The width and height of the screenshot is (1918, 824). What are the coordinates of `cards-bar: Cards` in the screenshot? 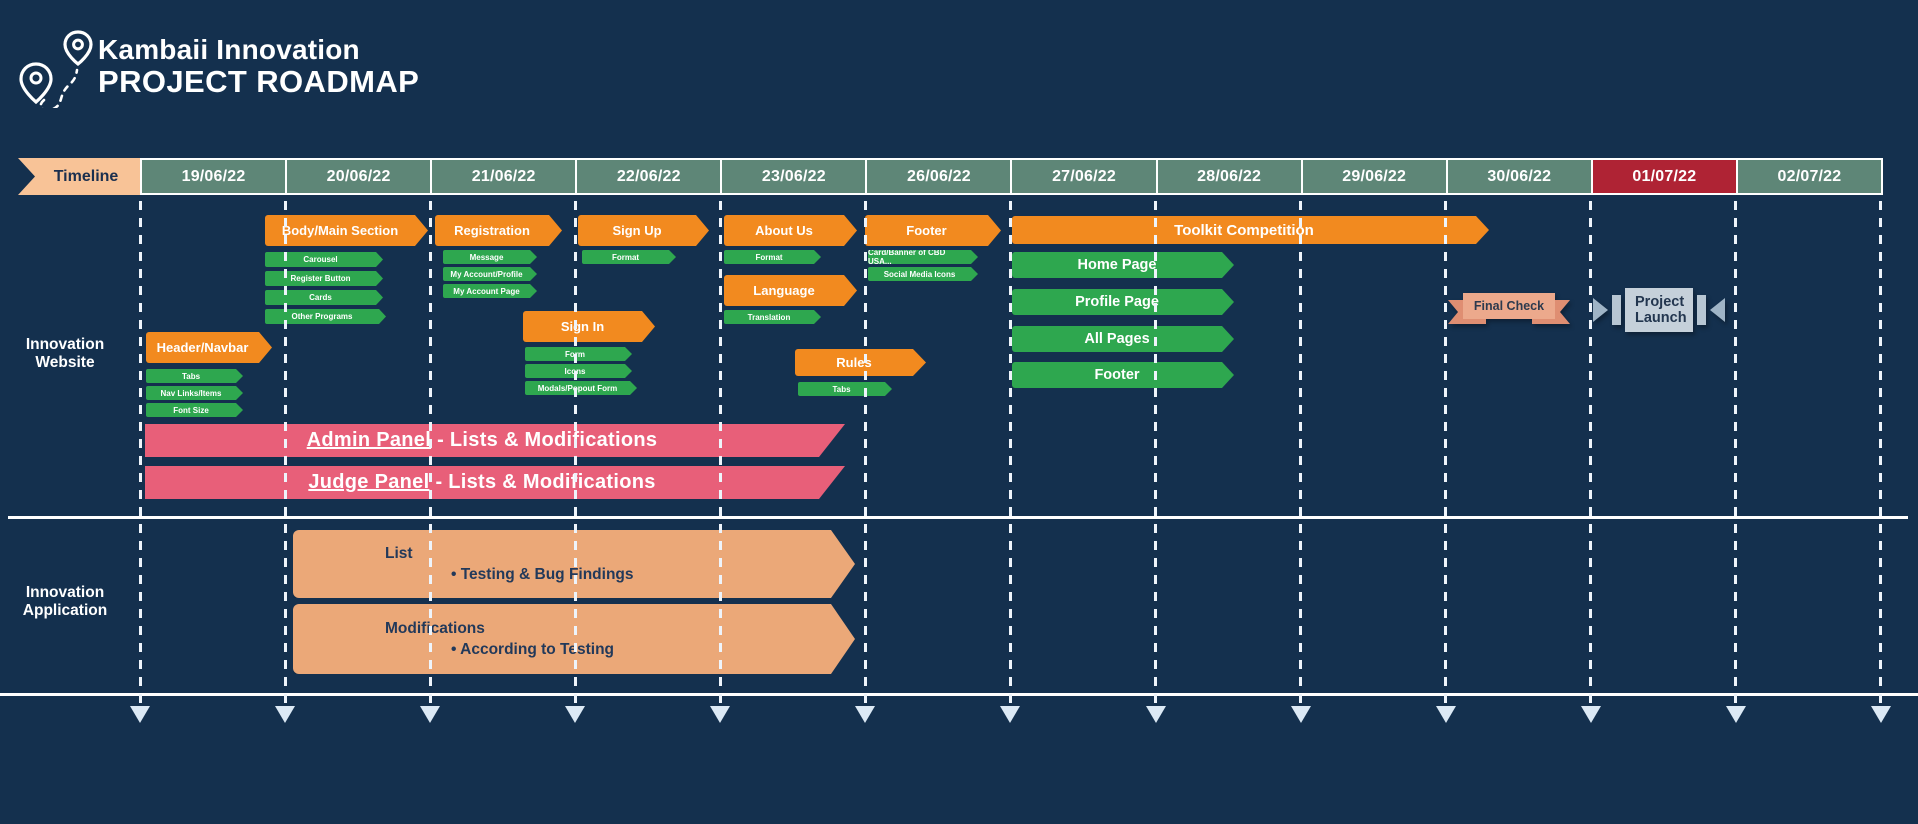 It's located at (324, 297).